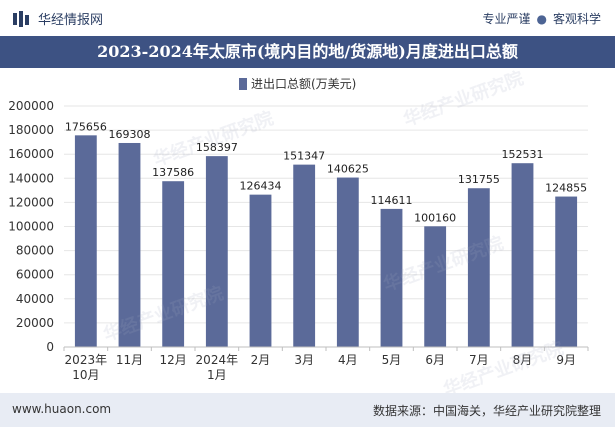 The image size is (615, 427). What do you see at coordinates (31, 202) in the screenshot?
I see `y-tick-label: 120000` at bounding box center [31, 202].